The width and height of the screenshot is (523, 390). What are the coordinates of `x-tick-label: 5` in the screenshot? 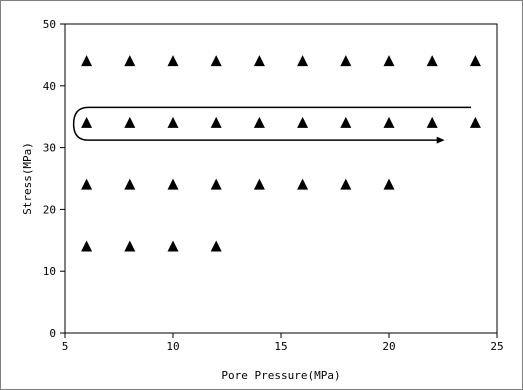 It's located at (65, 346).